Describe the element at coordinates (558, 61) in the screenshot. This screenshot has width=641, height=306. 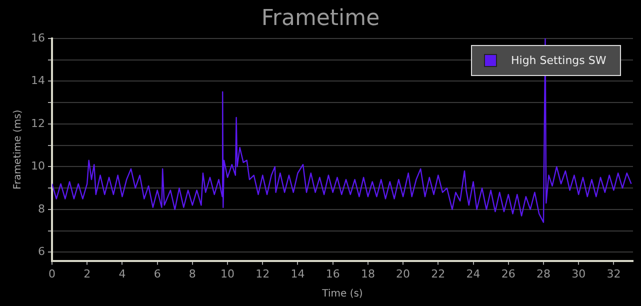
I see `legend-label: High Settings SW` at that location.